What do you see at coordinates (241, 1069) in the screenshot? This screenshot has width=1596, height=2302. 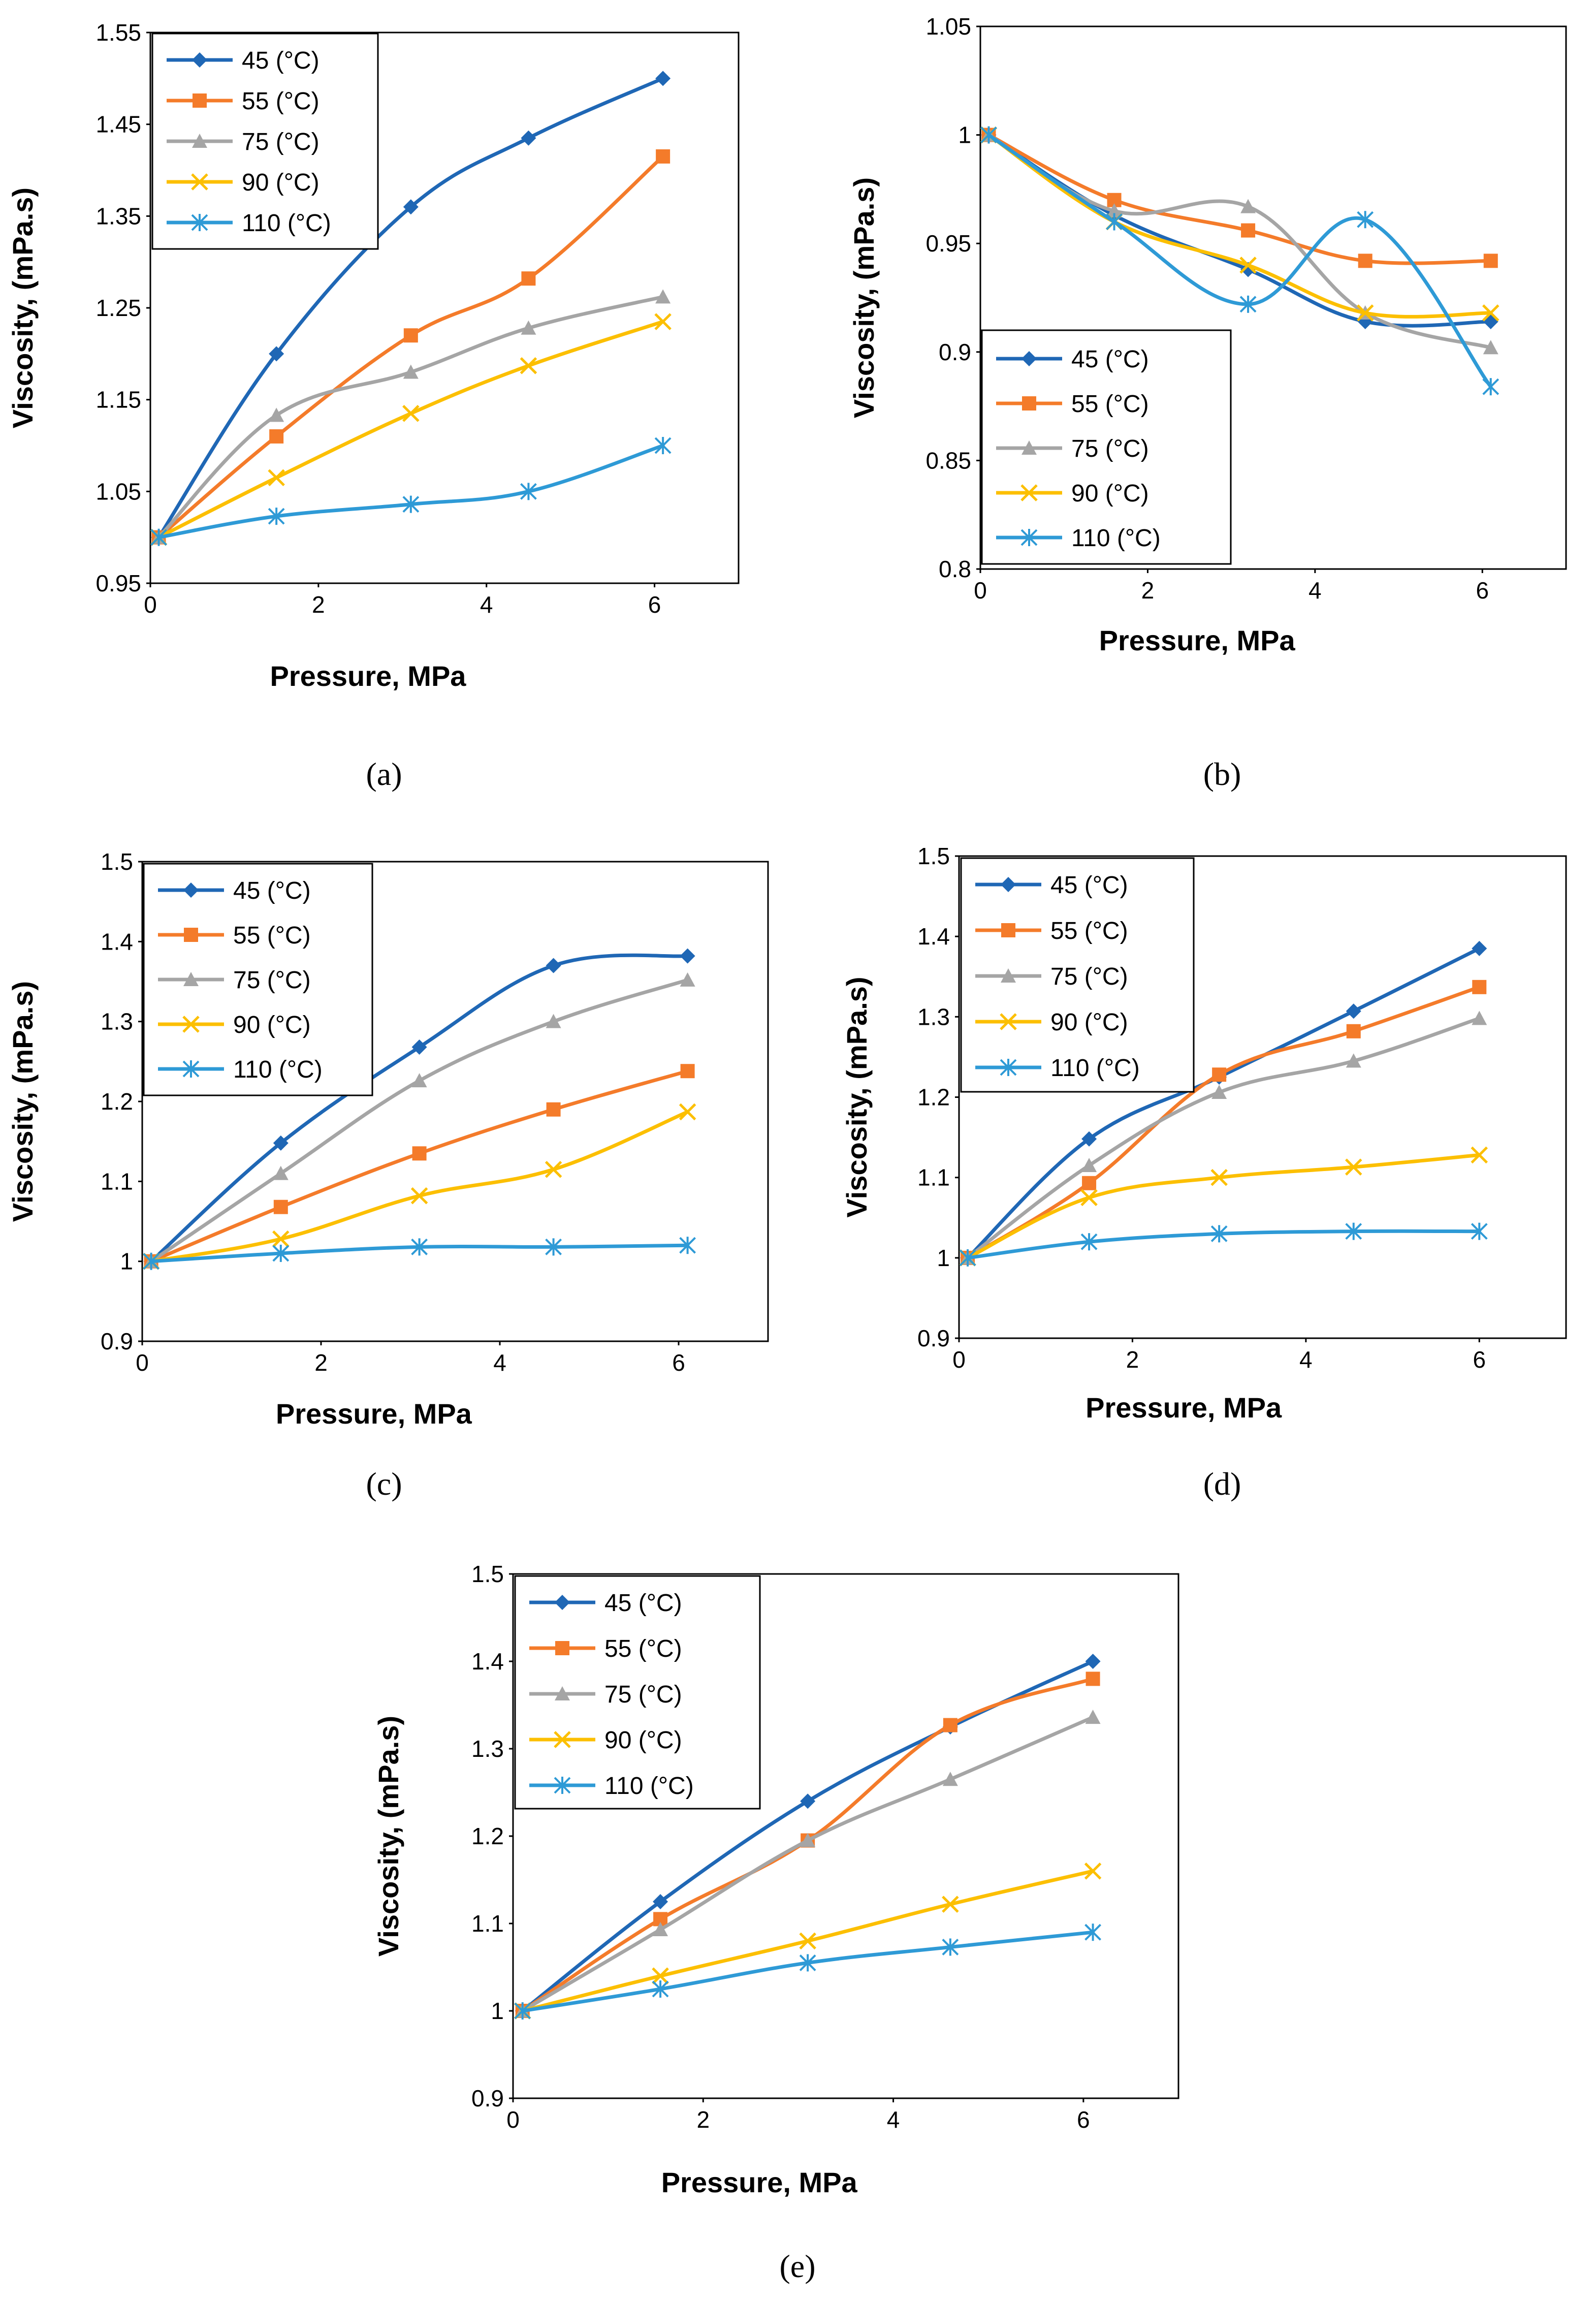 I see `legend-item: 110 (°C)` at bounding box center [241, 1069].